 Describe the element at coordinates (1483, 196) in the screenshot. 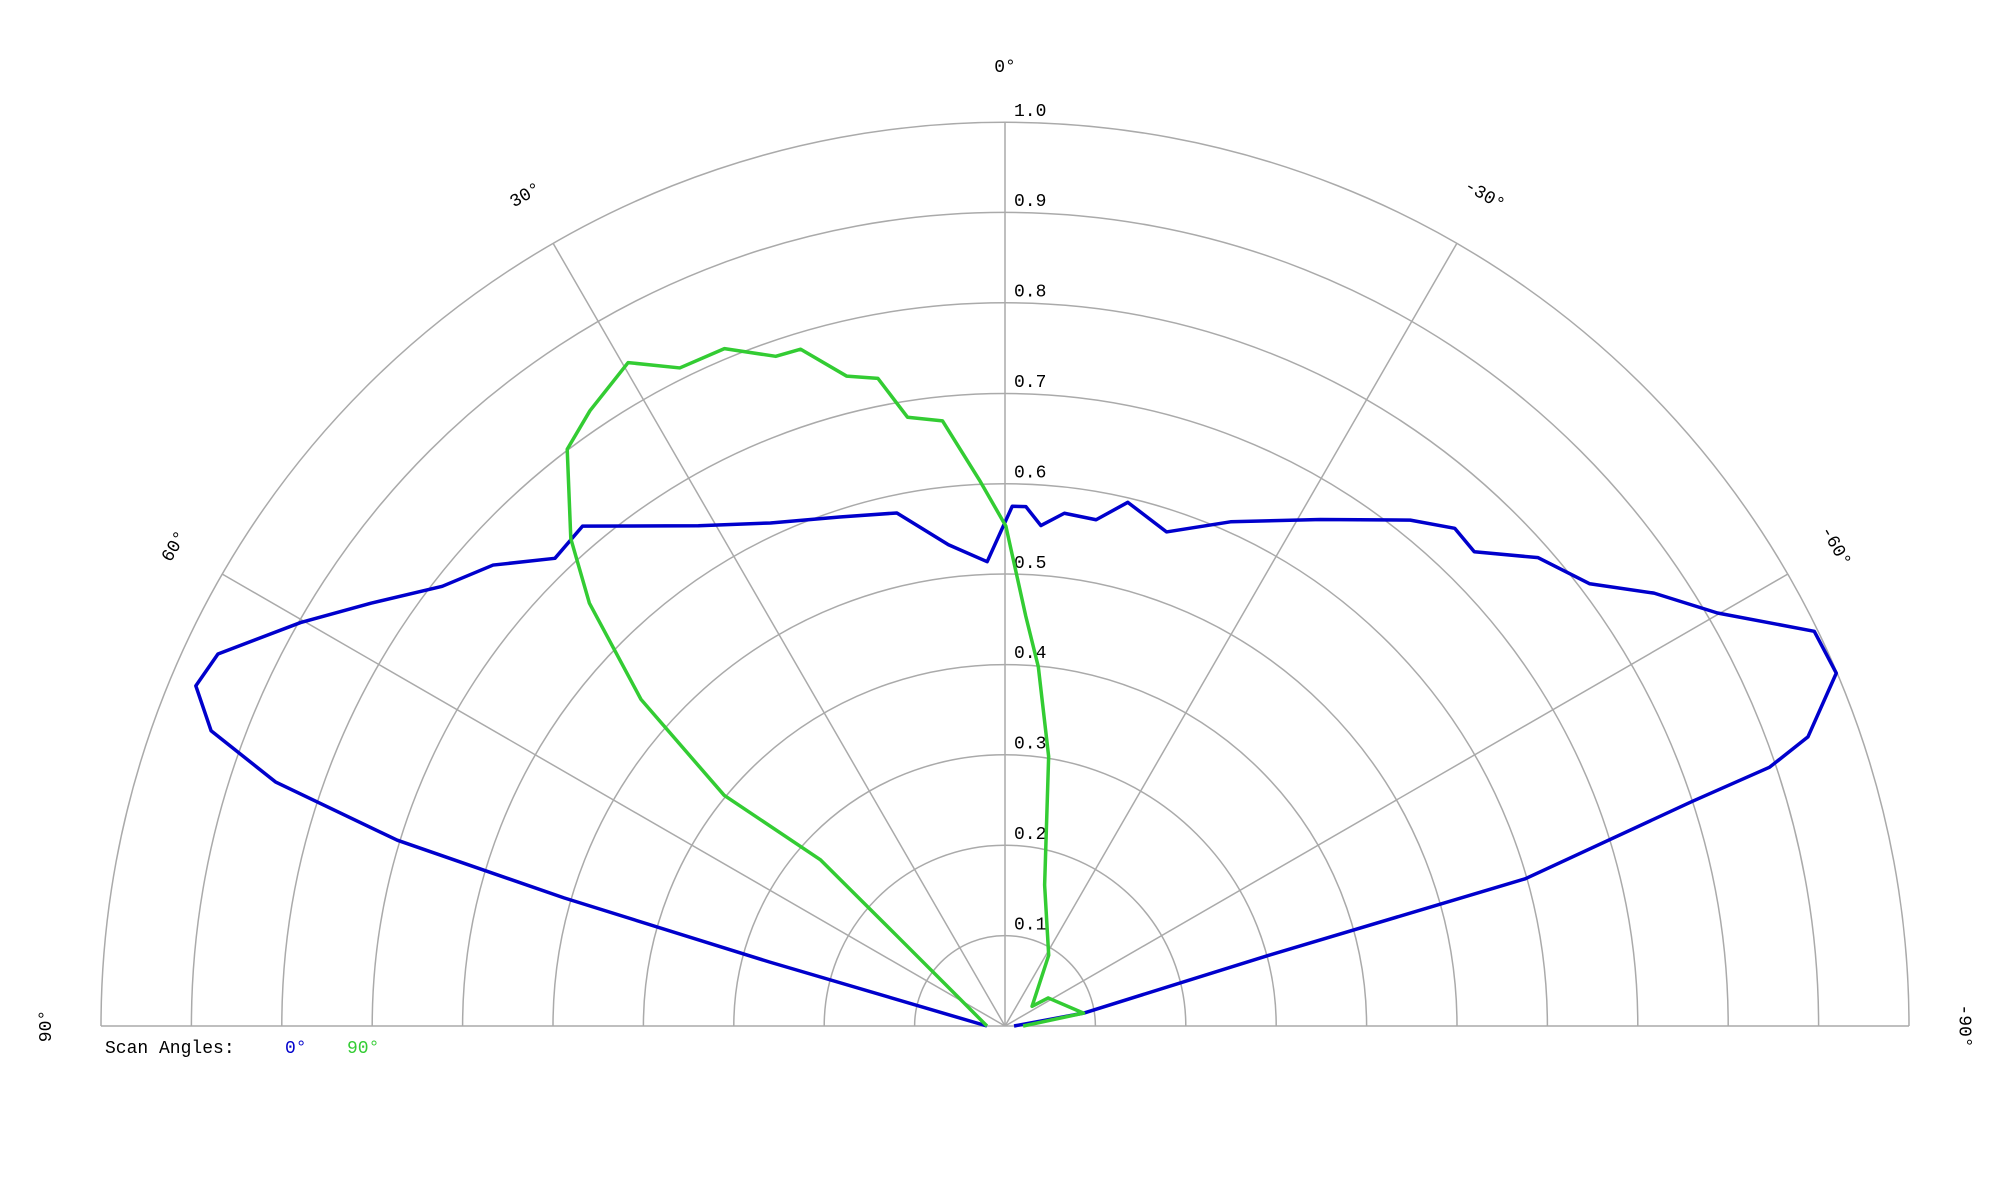

I see `theta-tick-label: -30°` at that location.